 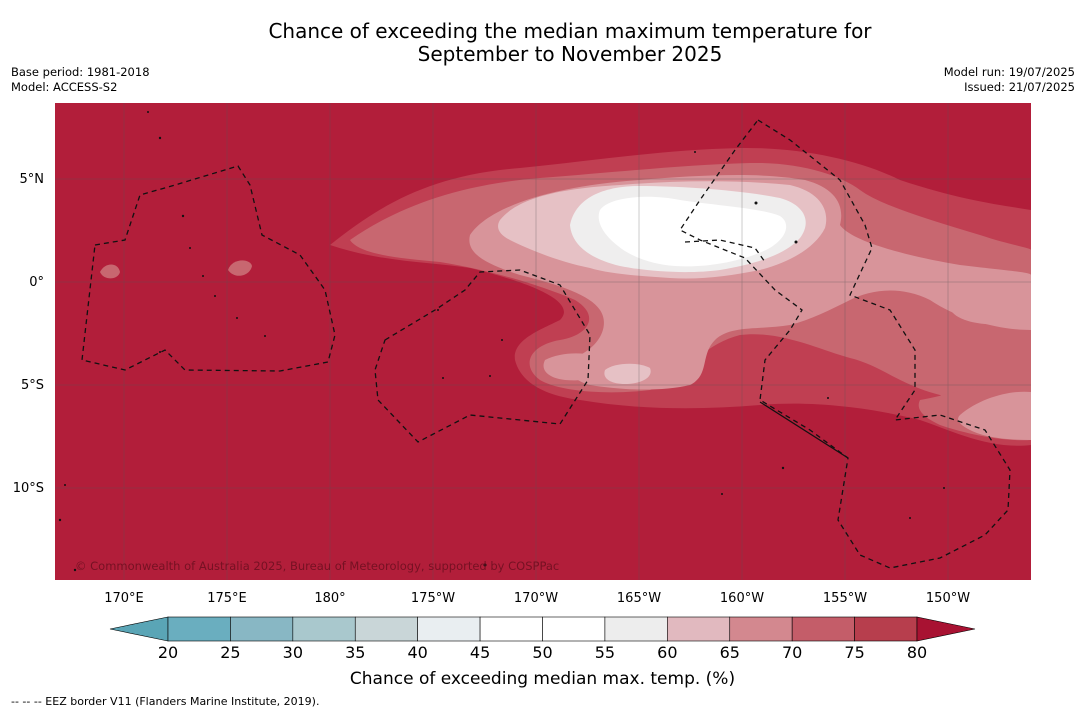 I want to click on colorbar-tick-label: 25, so click(x=230, y=652).